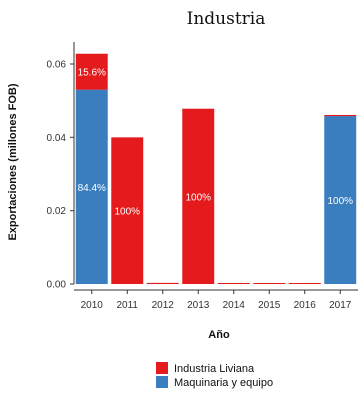 The image size is (360, 405). What do you see at coordinates (219, 335) in the screenshot?
I see `x-axis-label: Año` at bounding box center [219, 335].